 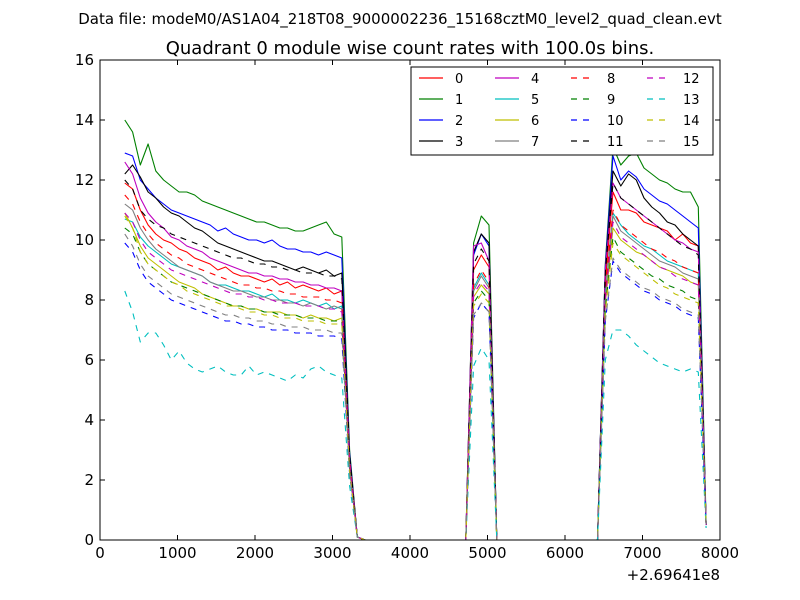 What do you see at coordinates (89, 300) in the screenshot?
I see `y-tick-label: 8` at bounding box center [89, 300].